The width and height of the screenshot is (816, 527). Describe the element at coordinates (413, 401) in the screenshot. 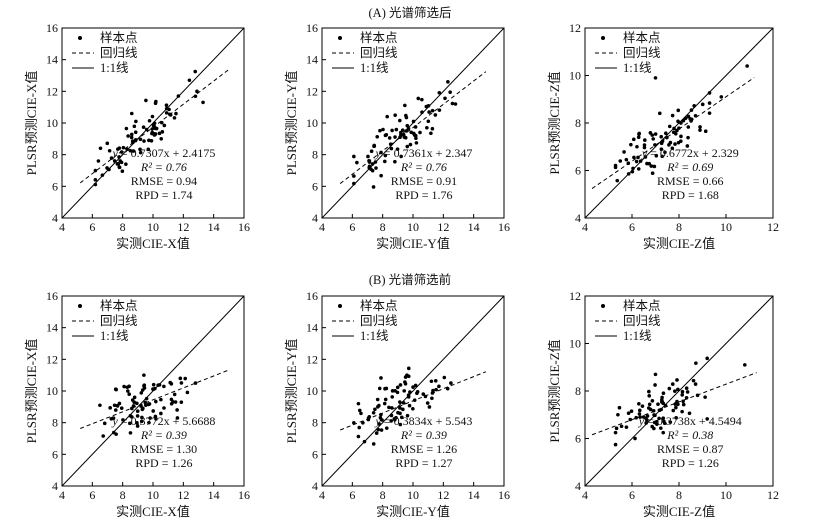

I see `regression-line` at that location.